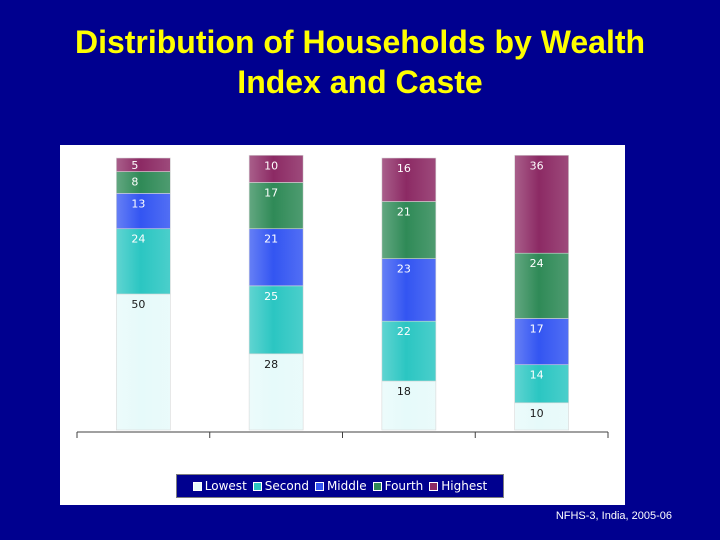 The image size is (720, 540). What do you see at coordinates (138, 304) in the screenshot?
I see `data-label-st-lowest: 50` at bounding box center [138, 304].